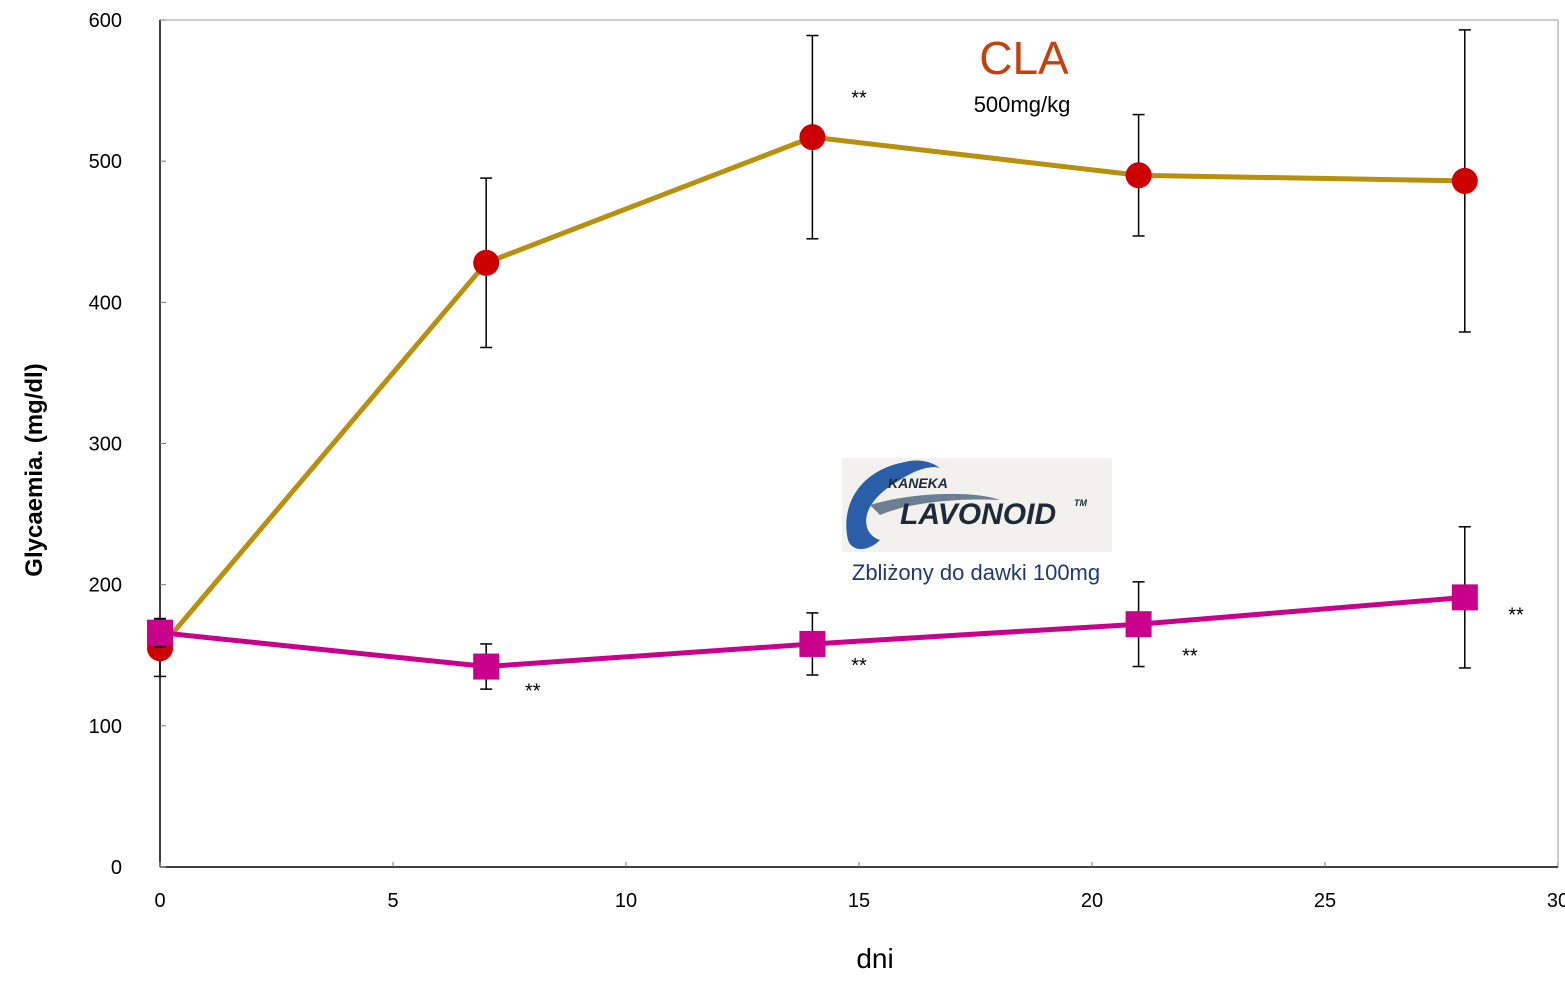  What do you see at coordinates (105, 162) in the screenshot?
I see `y-tick-label: 500` at bounding box center [105, 162].